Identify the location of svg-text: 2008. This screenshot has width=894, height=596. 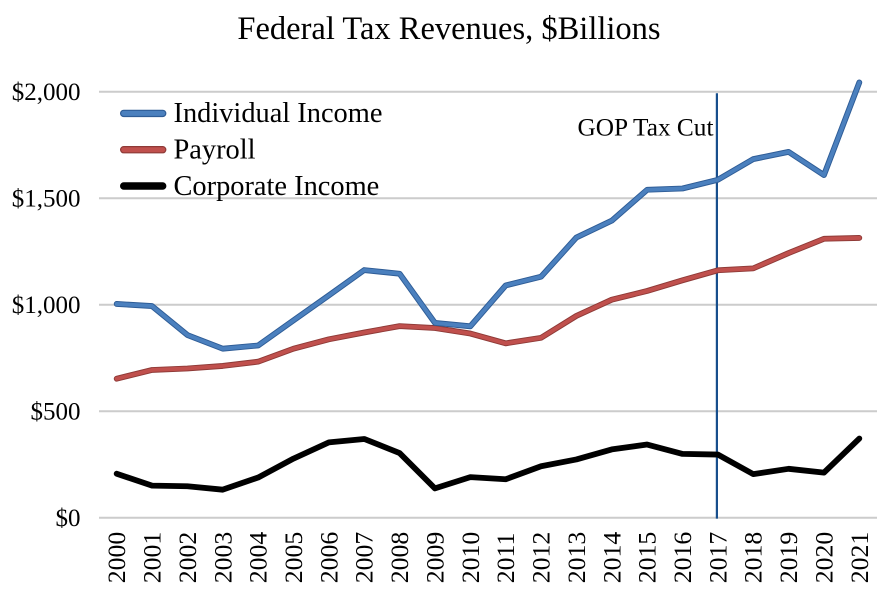
(399, 558).